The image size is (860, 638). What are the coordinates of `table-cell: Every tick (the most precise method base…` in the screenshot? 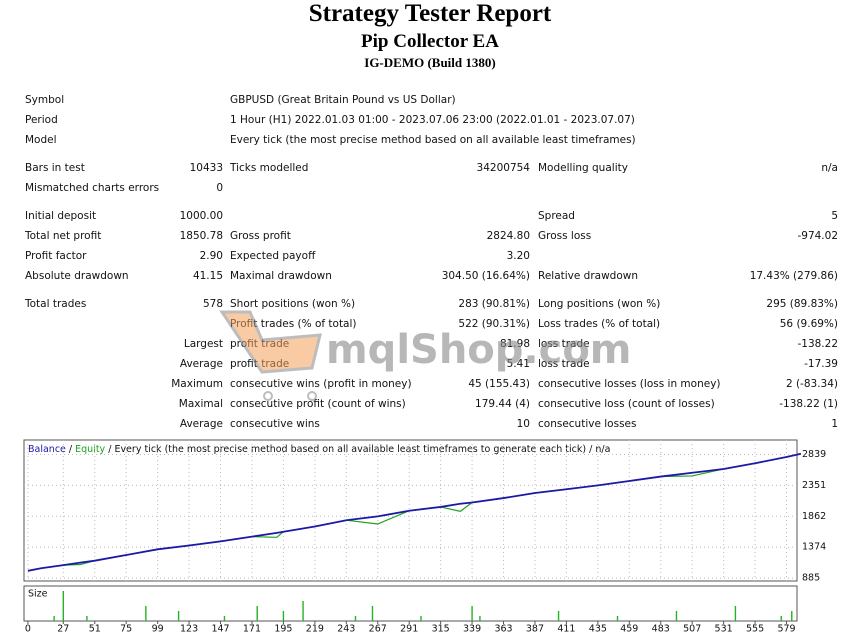 It's located at (433, 140).